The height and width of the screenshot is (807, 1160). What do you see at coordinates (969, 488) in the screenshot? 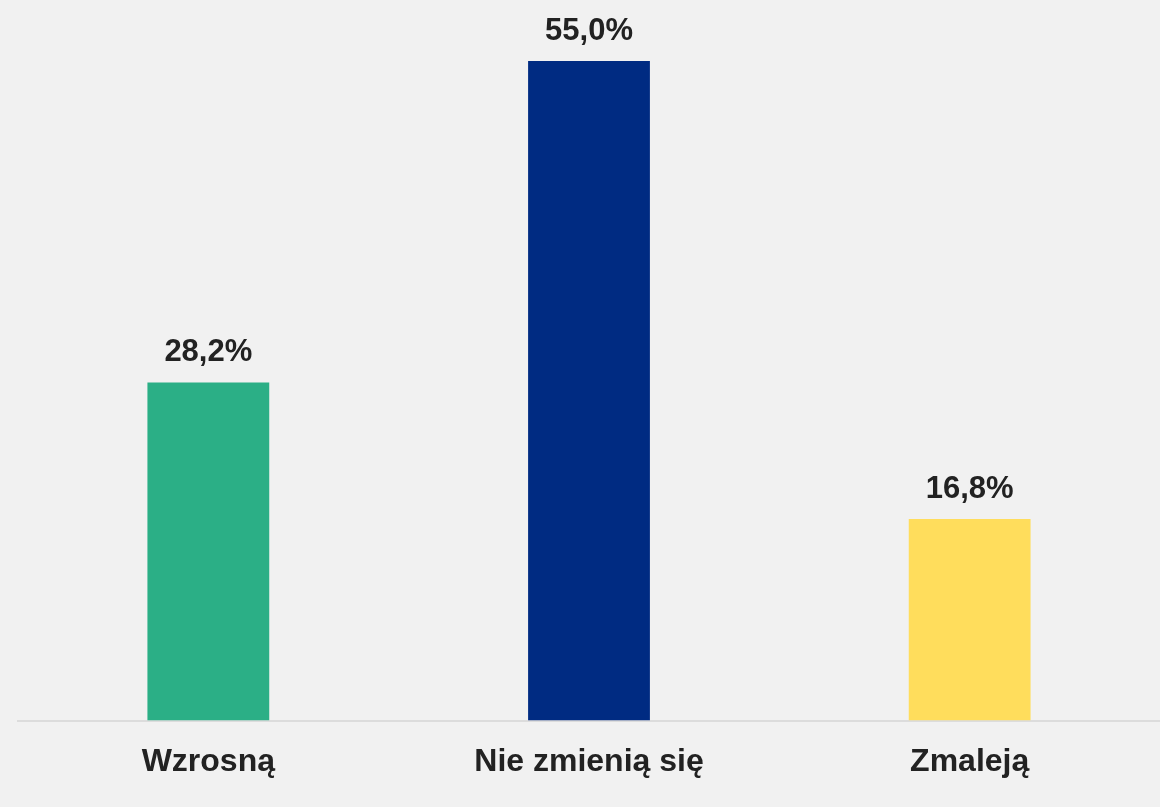
I see `data-label: 16,8%` at bounding box center [969, 488].